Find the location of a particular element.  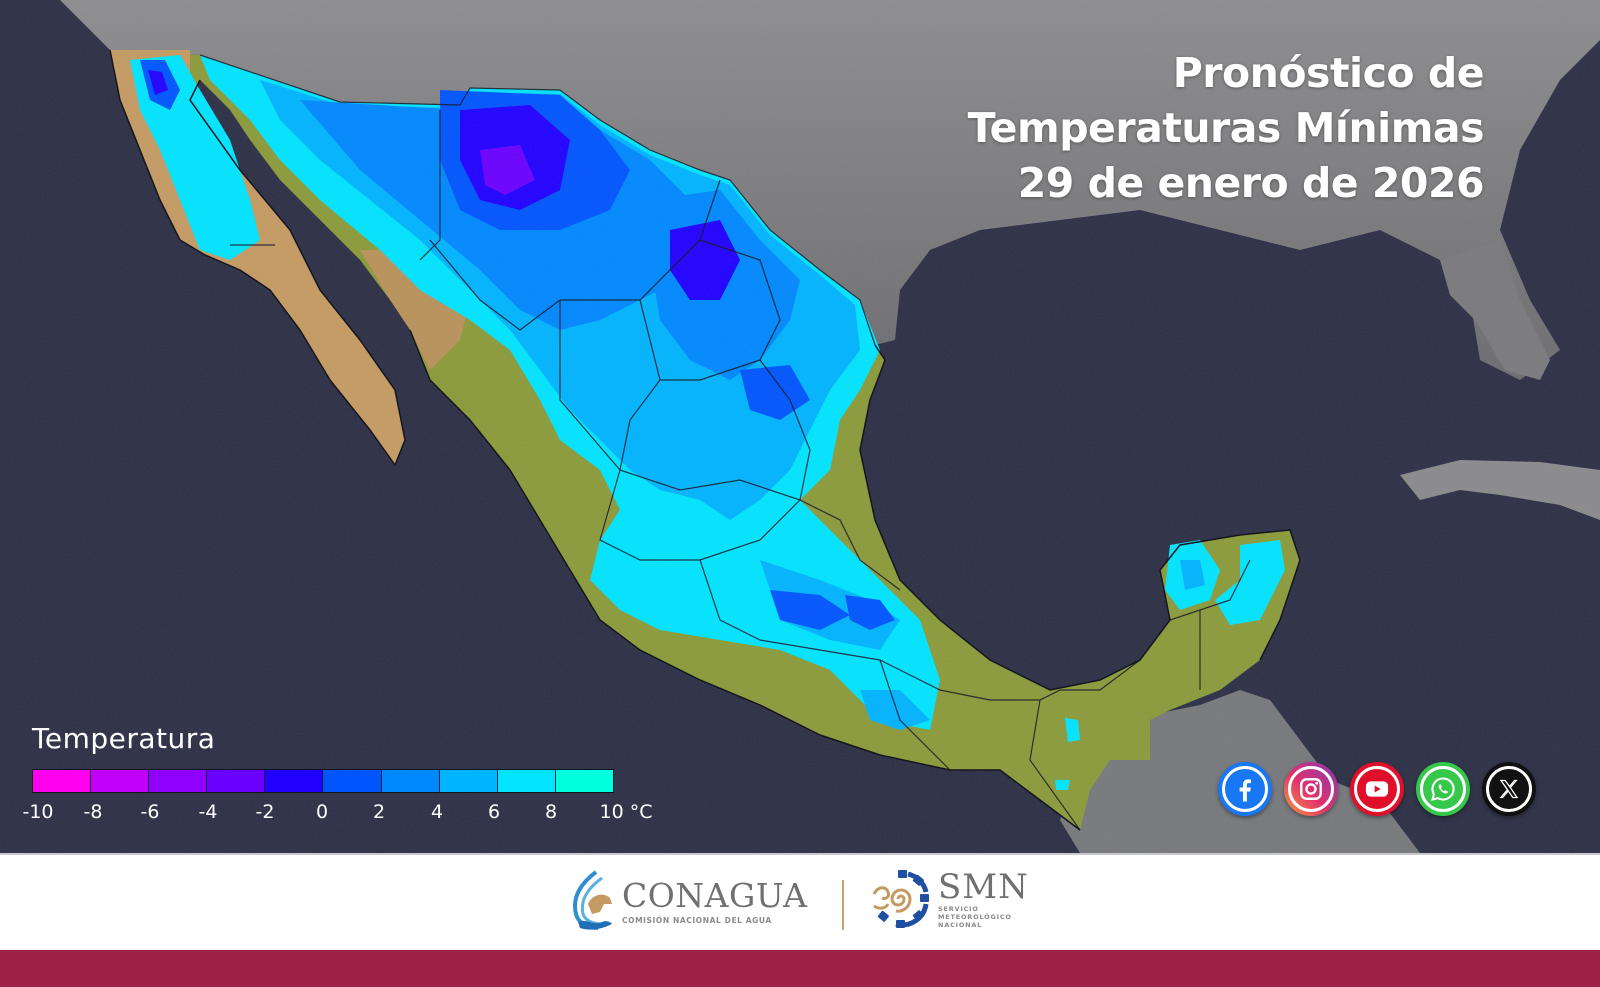

youtube-icon is located at coordinates (1377, 789).